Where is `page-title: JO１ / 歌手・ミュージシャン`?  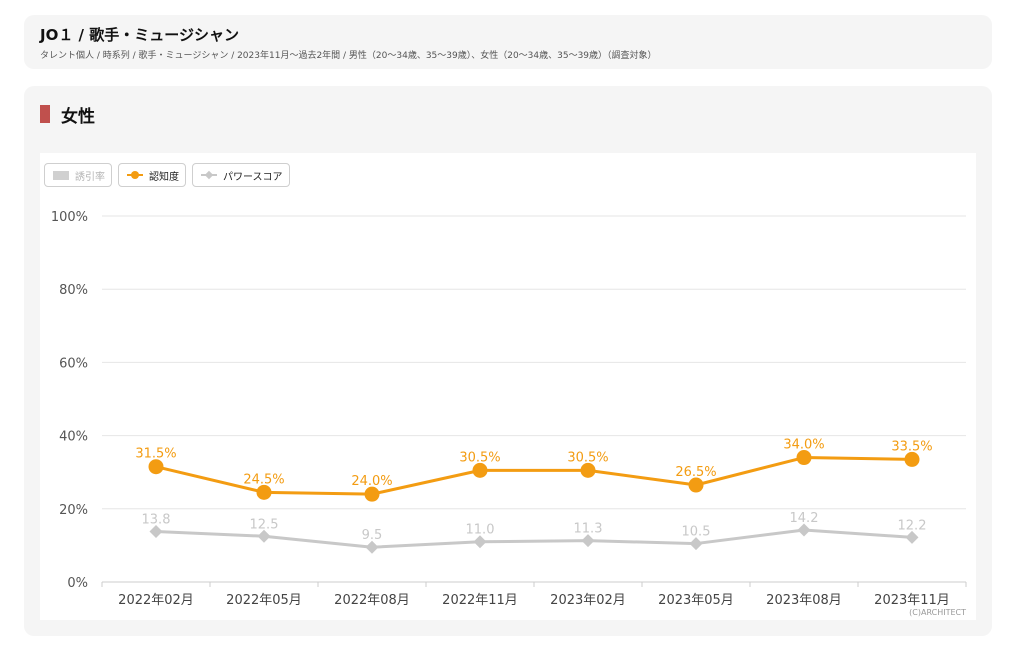 page-title: JO１ / 歌手・ミュージシャン is located at coordinates (139, 35).